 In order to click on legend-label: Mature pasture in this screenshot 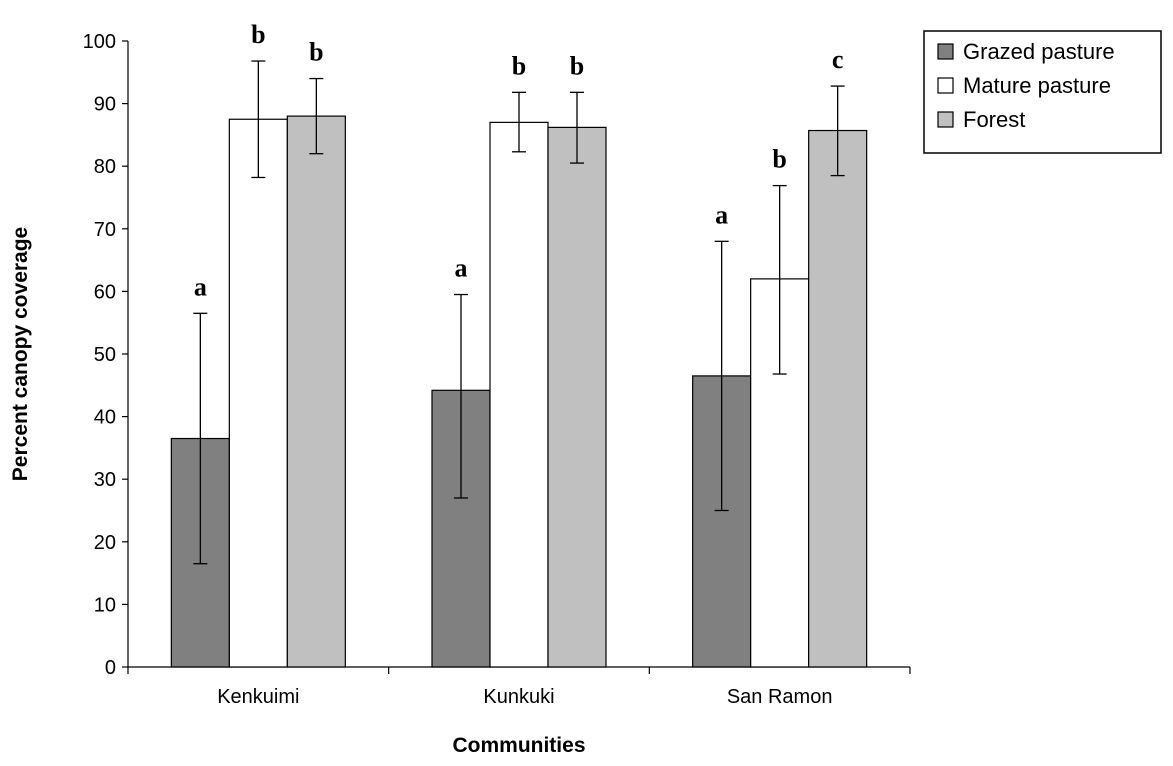, I will do `click(1037, 85)`.